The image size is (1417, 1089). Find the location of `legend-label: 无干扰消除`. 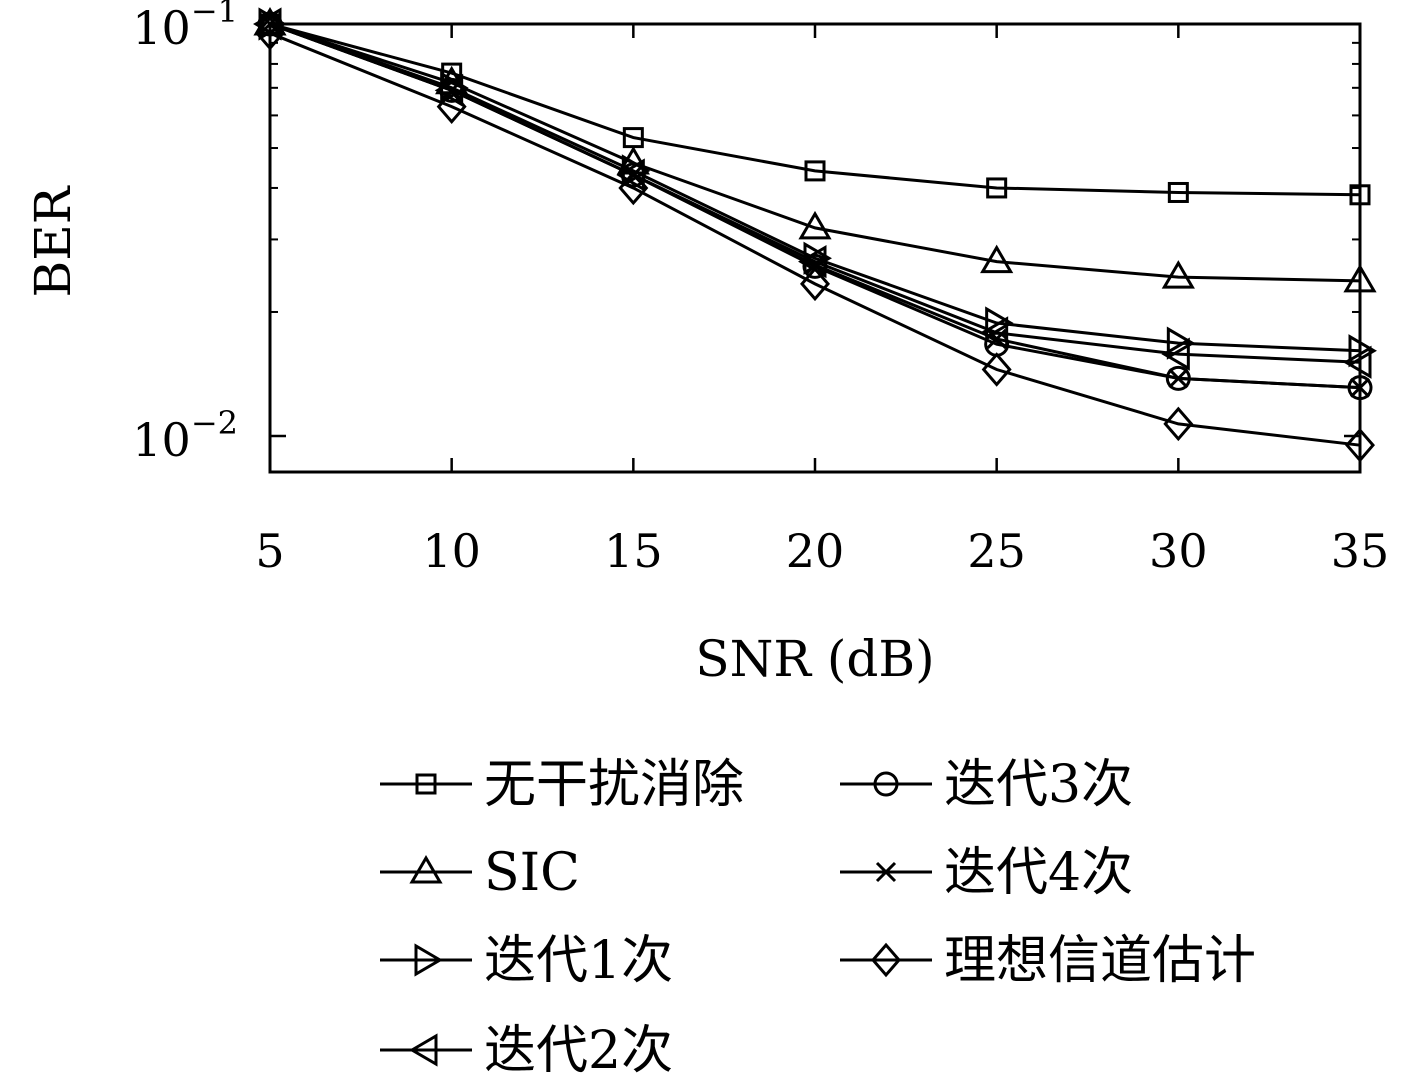

legend-label: 无干扰消除 is located at coordinates (614, 785).